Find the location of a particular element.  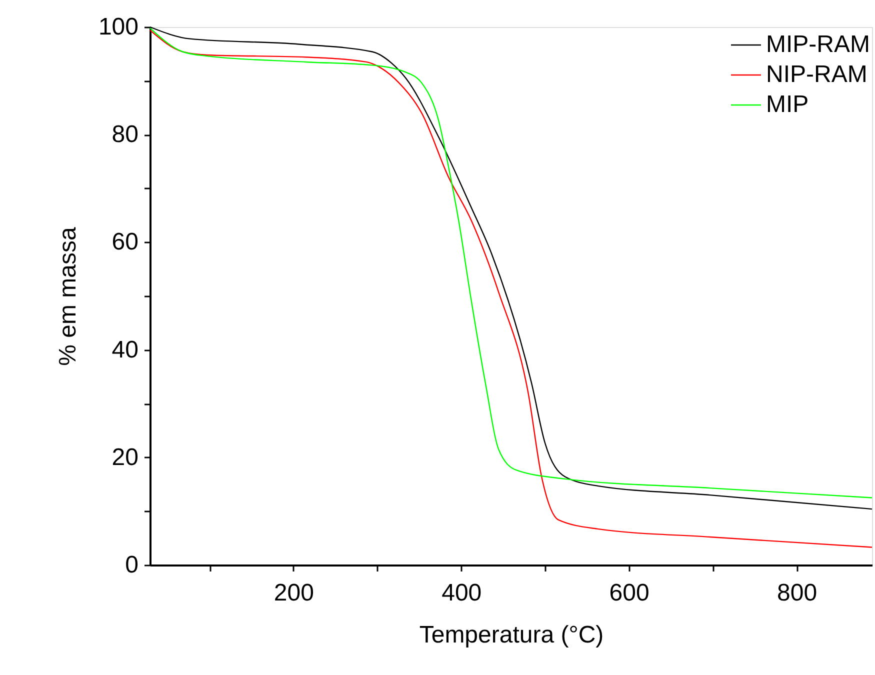

x-tick-label: 200 is located at coordinates (294, 593).